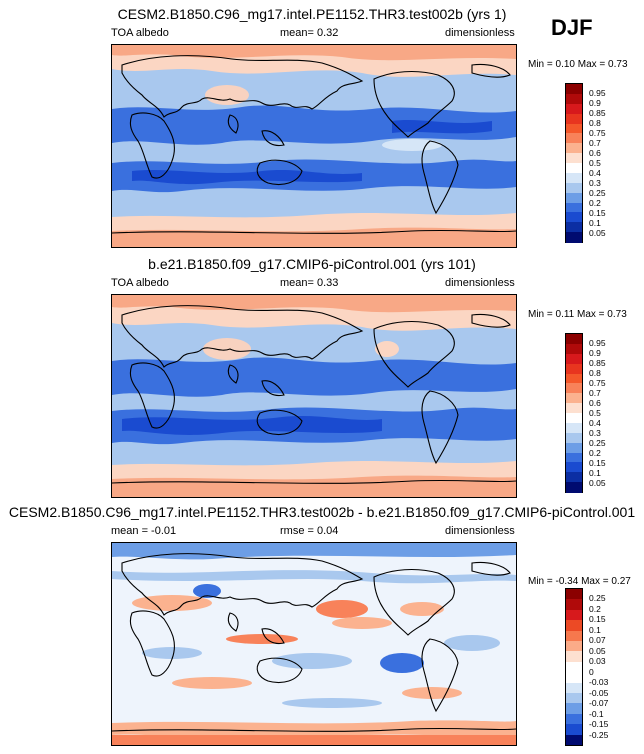 This screenshot has width=644, height=754. Describe the element at coordinates (597, 233) in the screenshot. I see `cb1-label-14: 0.05` at that location.